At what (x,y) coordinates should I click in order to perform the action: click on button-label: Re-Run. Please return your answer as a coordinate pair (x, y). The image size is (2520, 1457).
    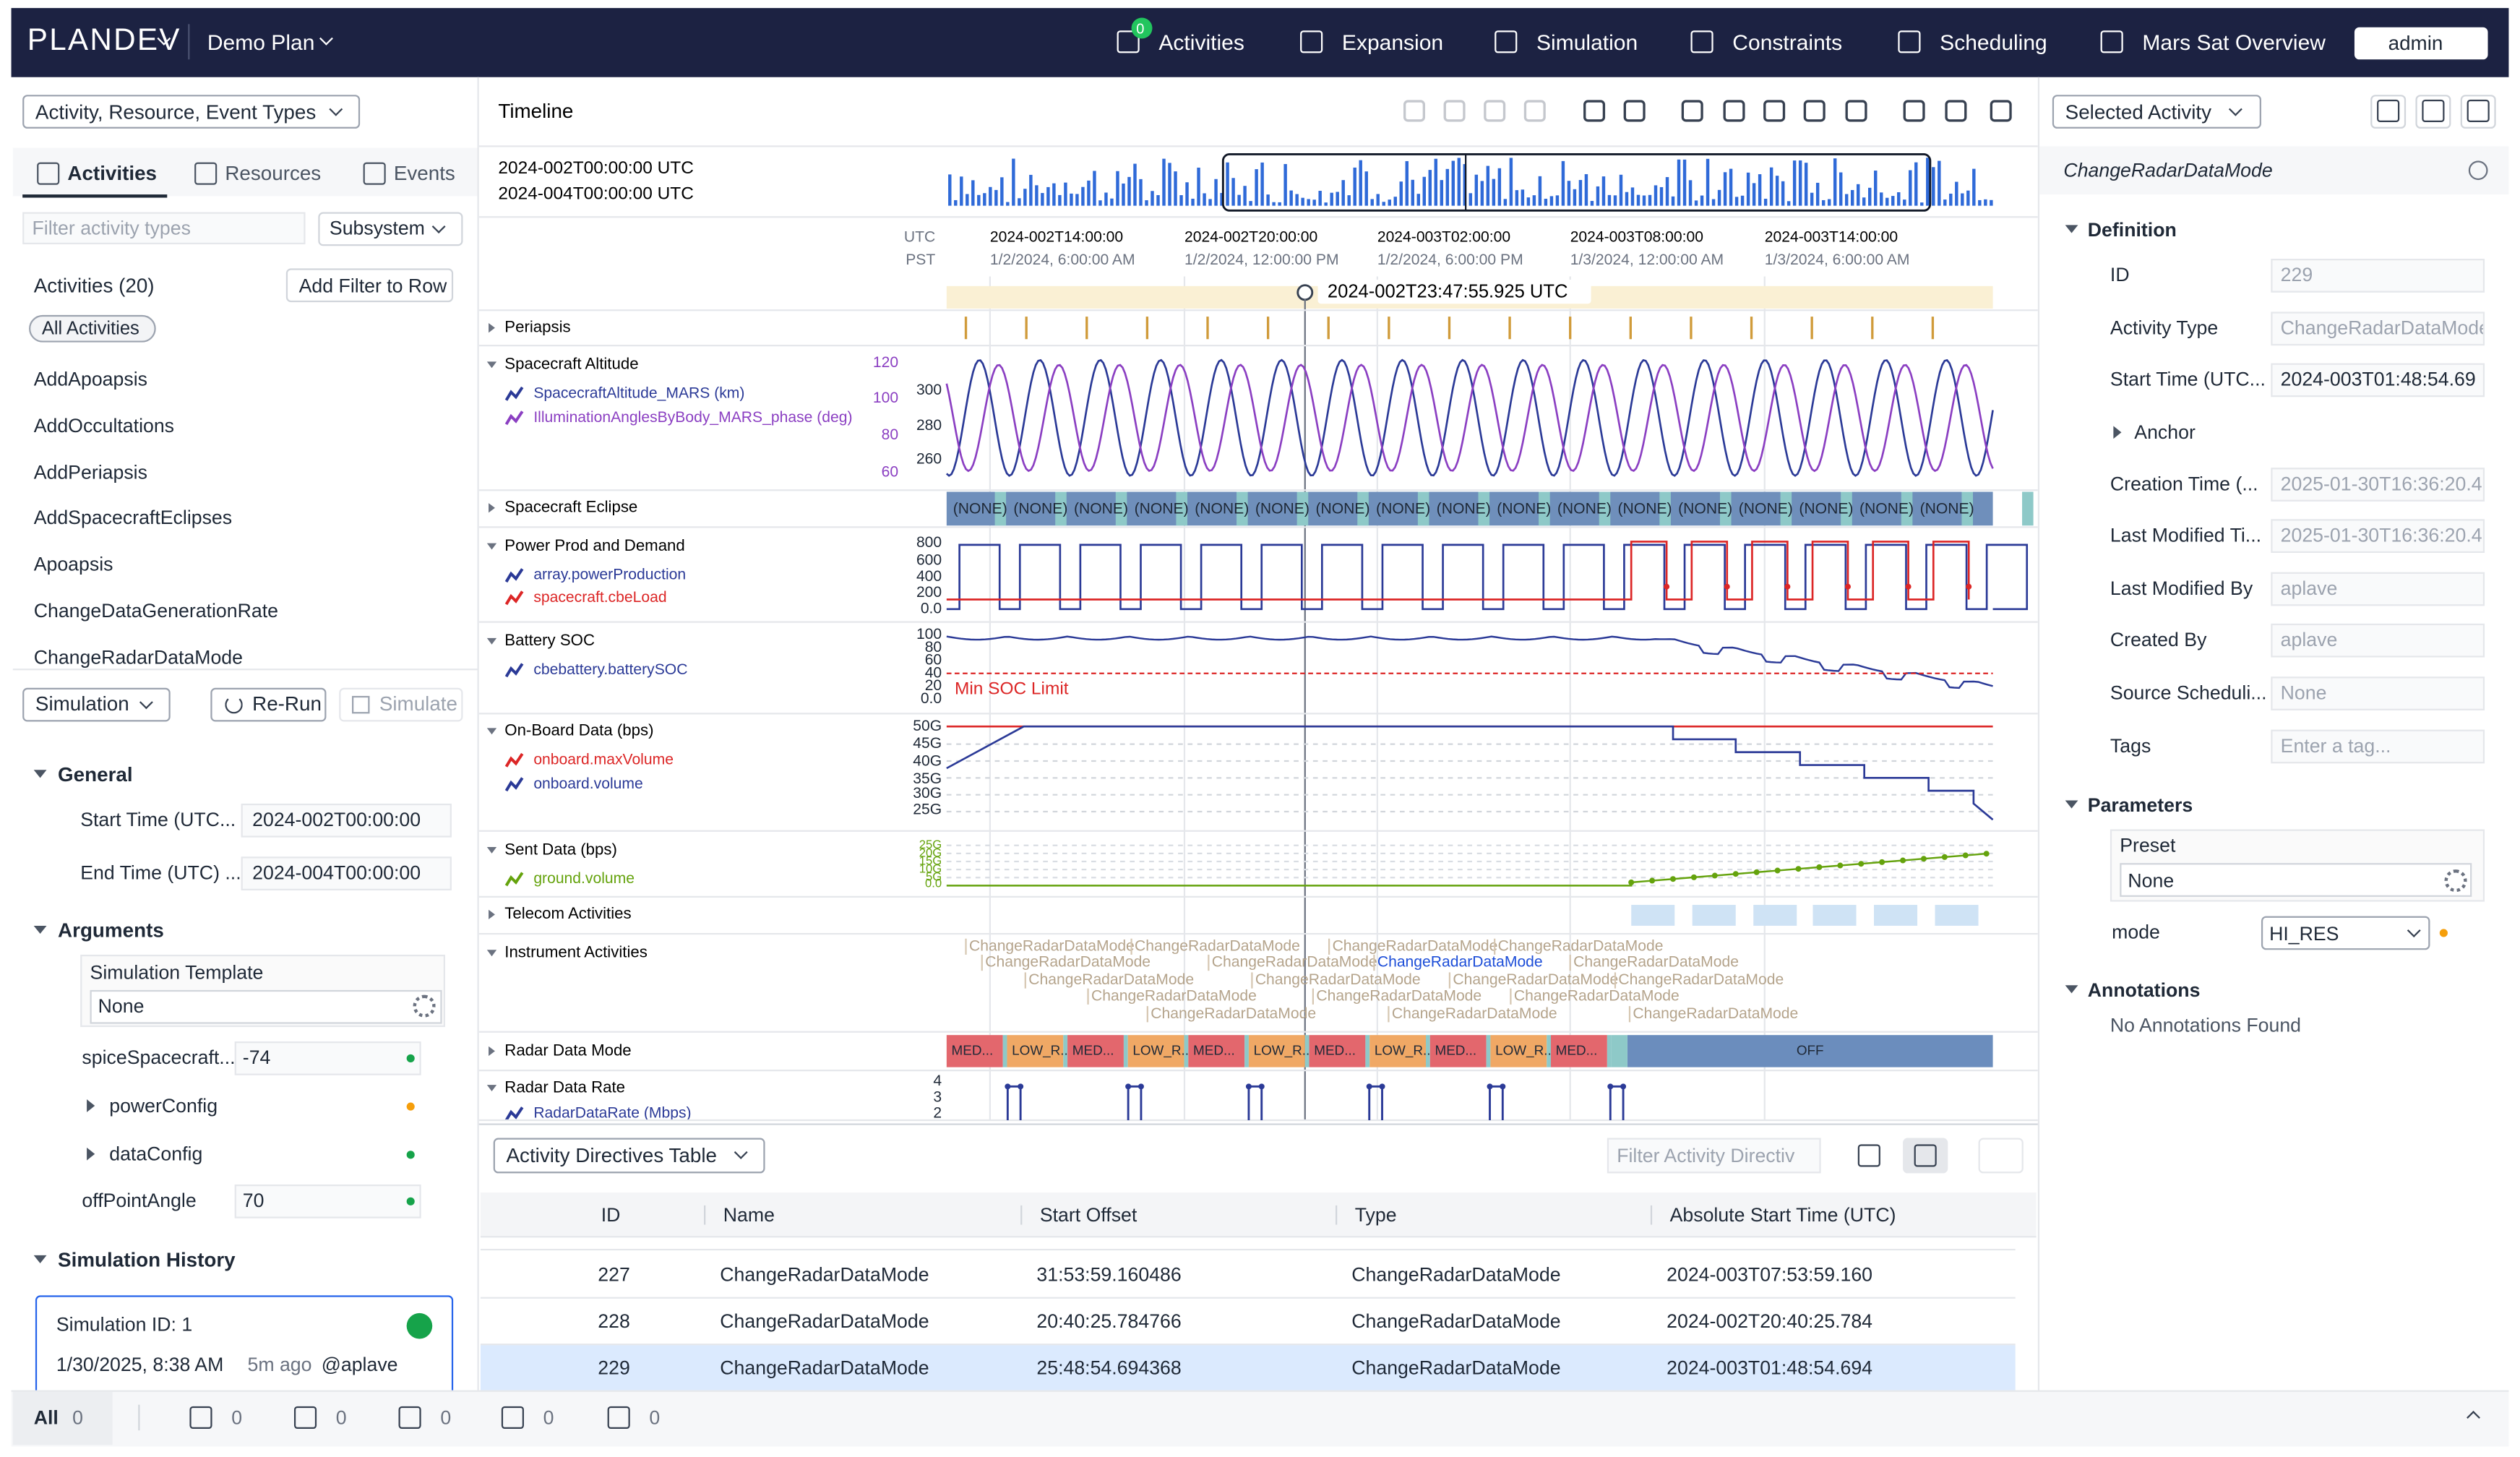
    Looking at the image, I should click on (287, 703).